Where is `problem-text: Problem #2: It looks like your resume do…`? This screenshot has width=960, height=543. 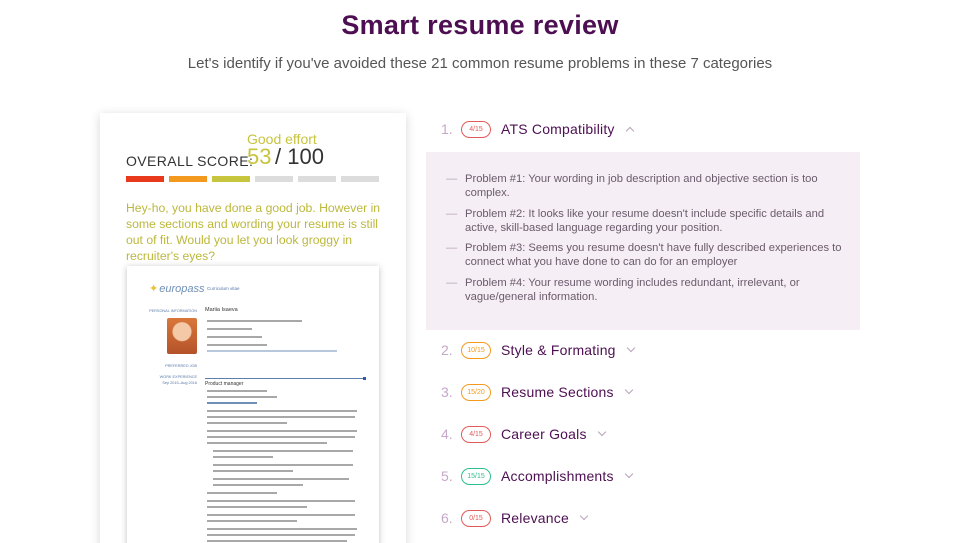
problem-text: Problem #2: It looks like your resume do… is located at coordinates (645, 221).